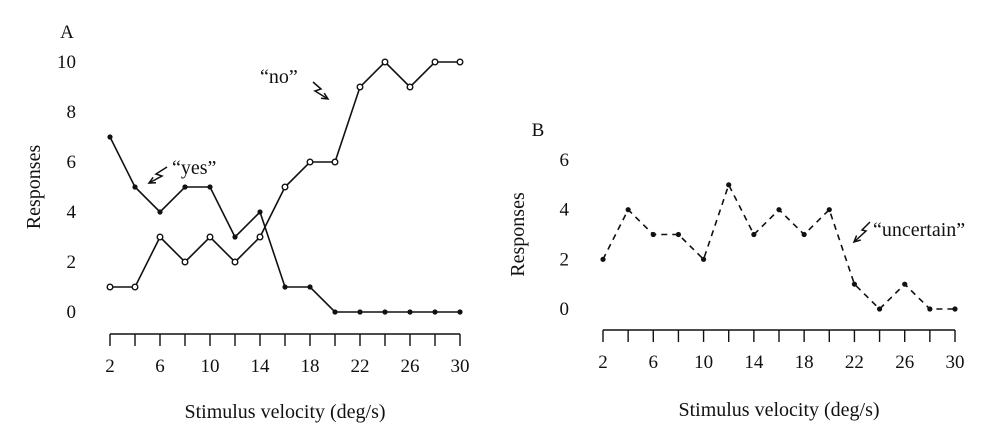 The width and height of the screenshot is (1003, 439). What do you see at coordinates (565, 210) in the screenshot?
I see `panel-b-y-tick-label: 4` at bounding box center [565, 210].